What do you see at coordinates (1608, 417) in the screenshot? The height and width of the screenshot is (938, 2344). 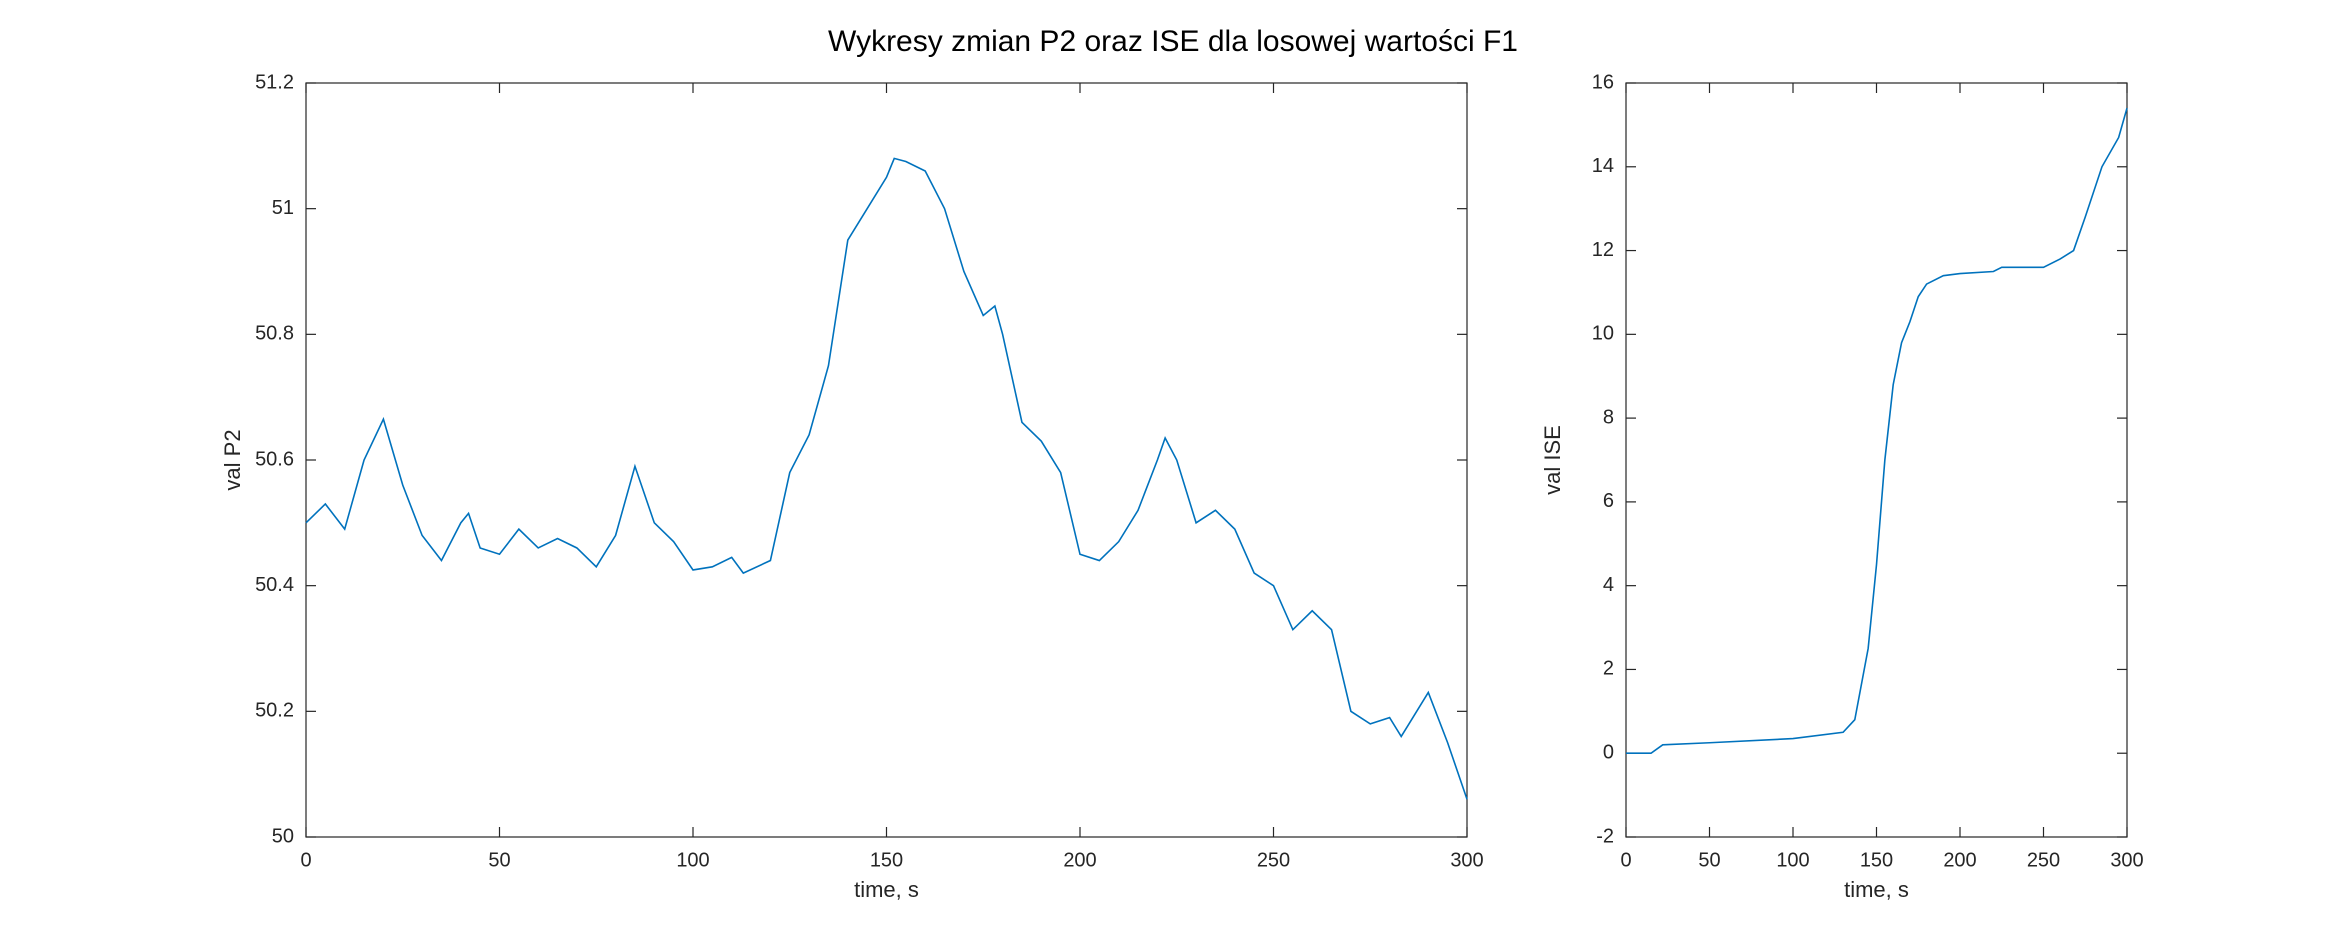 I see `y-tick-label: 8` at bounding box center [1608, 417].